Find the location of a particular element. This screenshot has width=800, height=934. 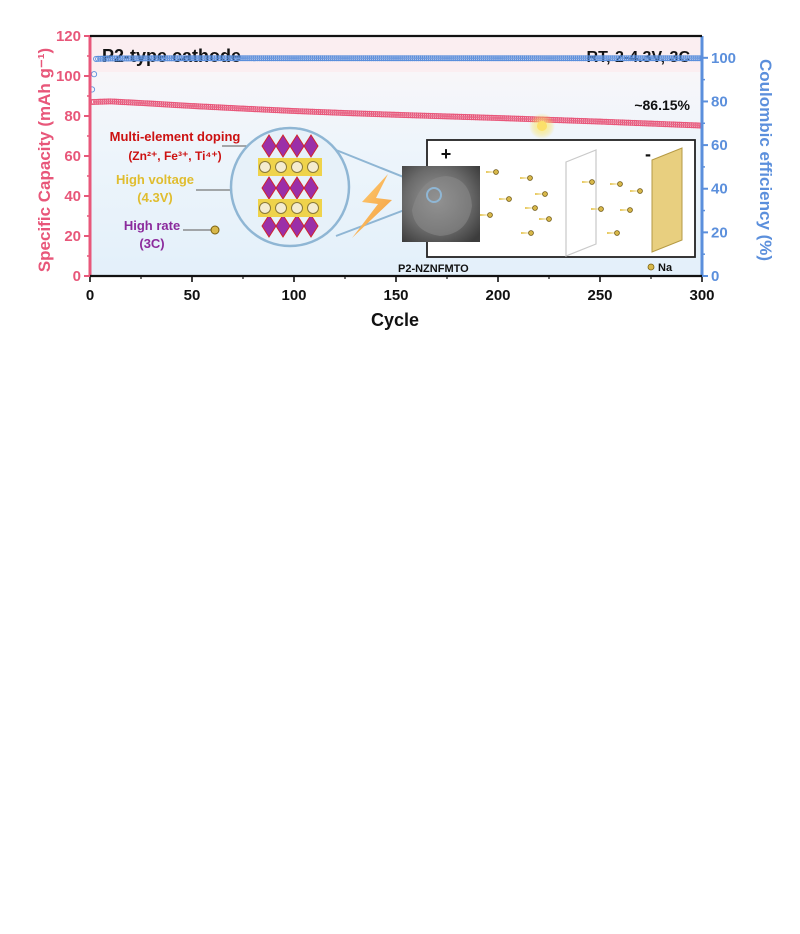

y2-tick-label: 80 is located at coordinates (719, 101).